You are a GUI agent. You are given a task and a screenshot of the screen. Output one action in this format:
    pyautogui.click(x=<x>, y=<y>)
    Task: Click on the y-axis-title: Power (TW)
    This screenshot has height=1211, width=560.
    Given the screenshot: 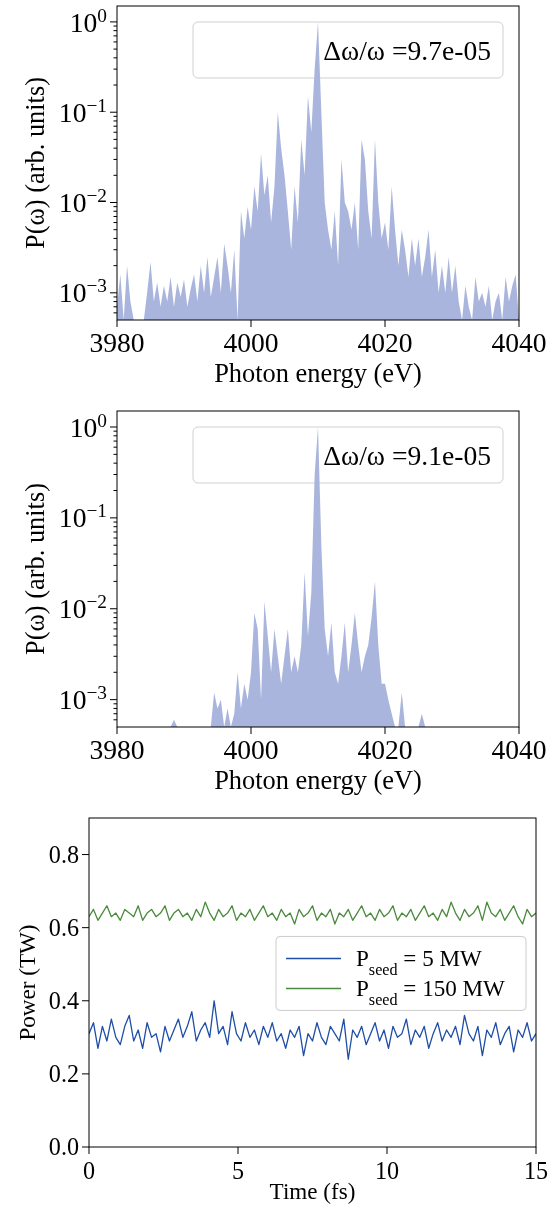 What is the action you would take?
    pyautogui.click(x=27, y=982)
    